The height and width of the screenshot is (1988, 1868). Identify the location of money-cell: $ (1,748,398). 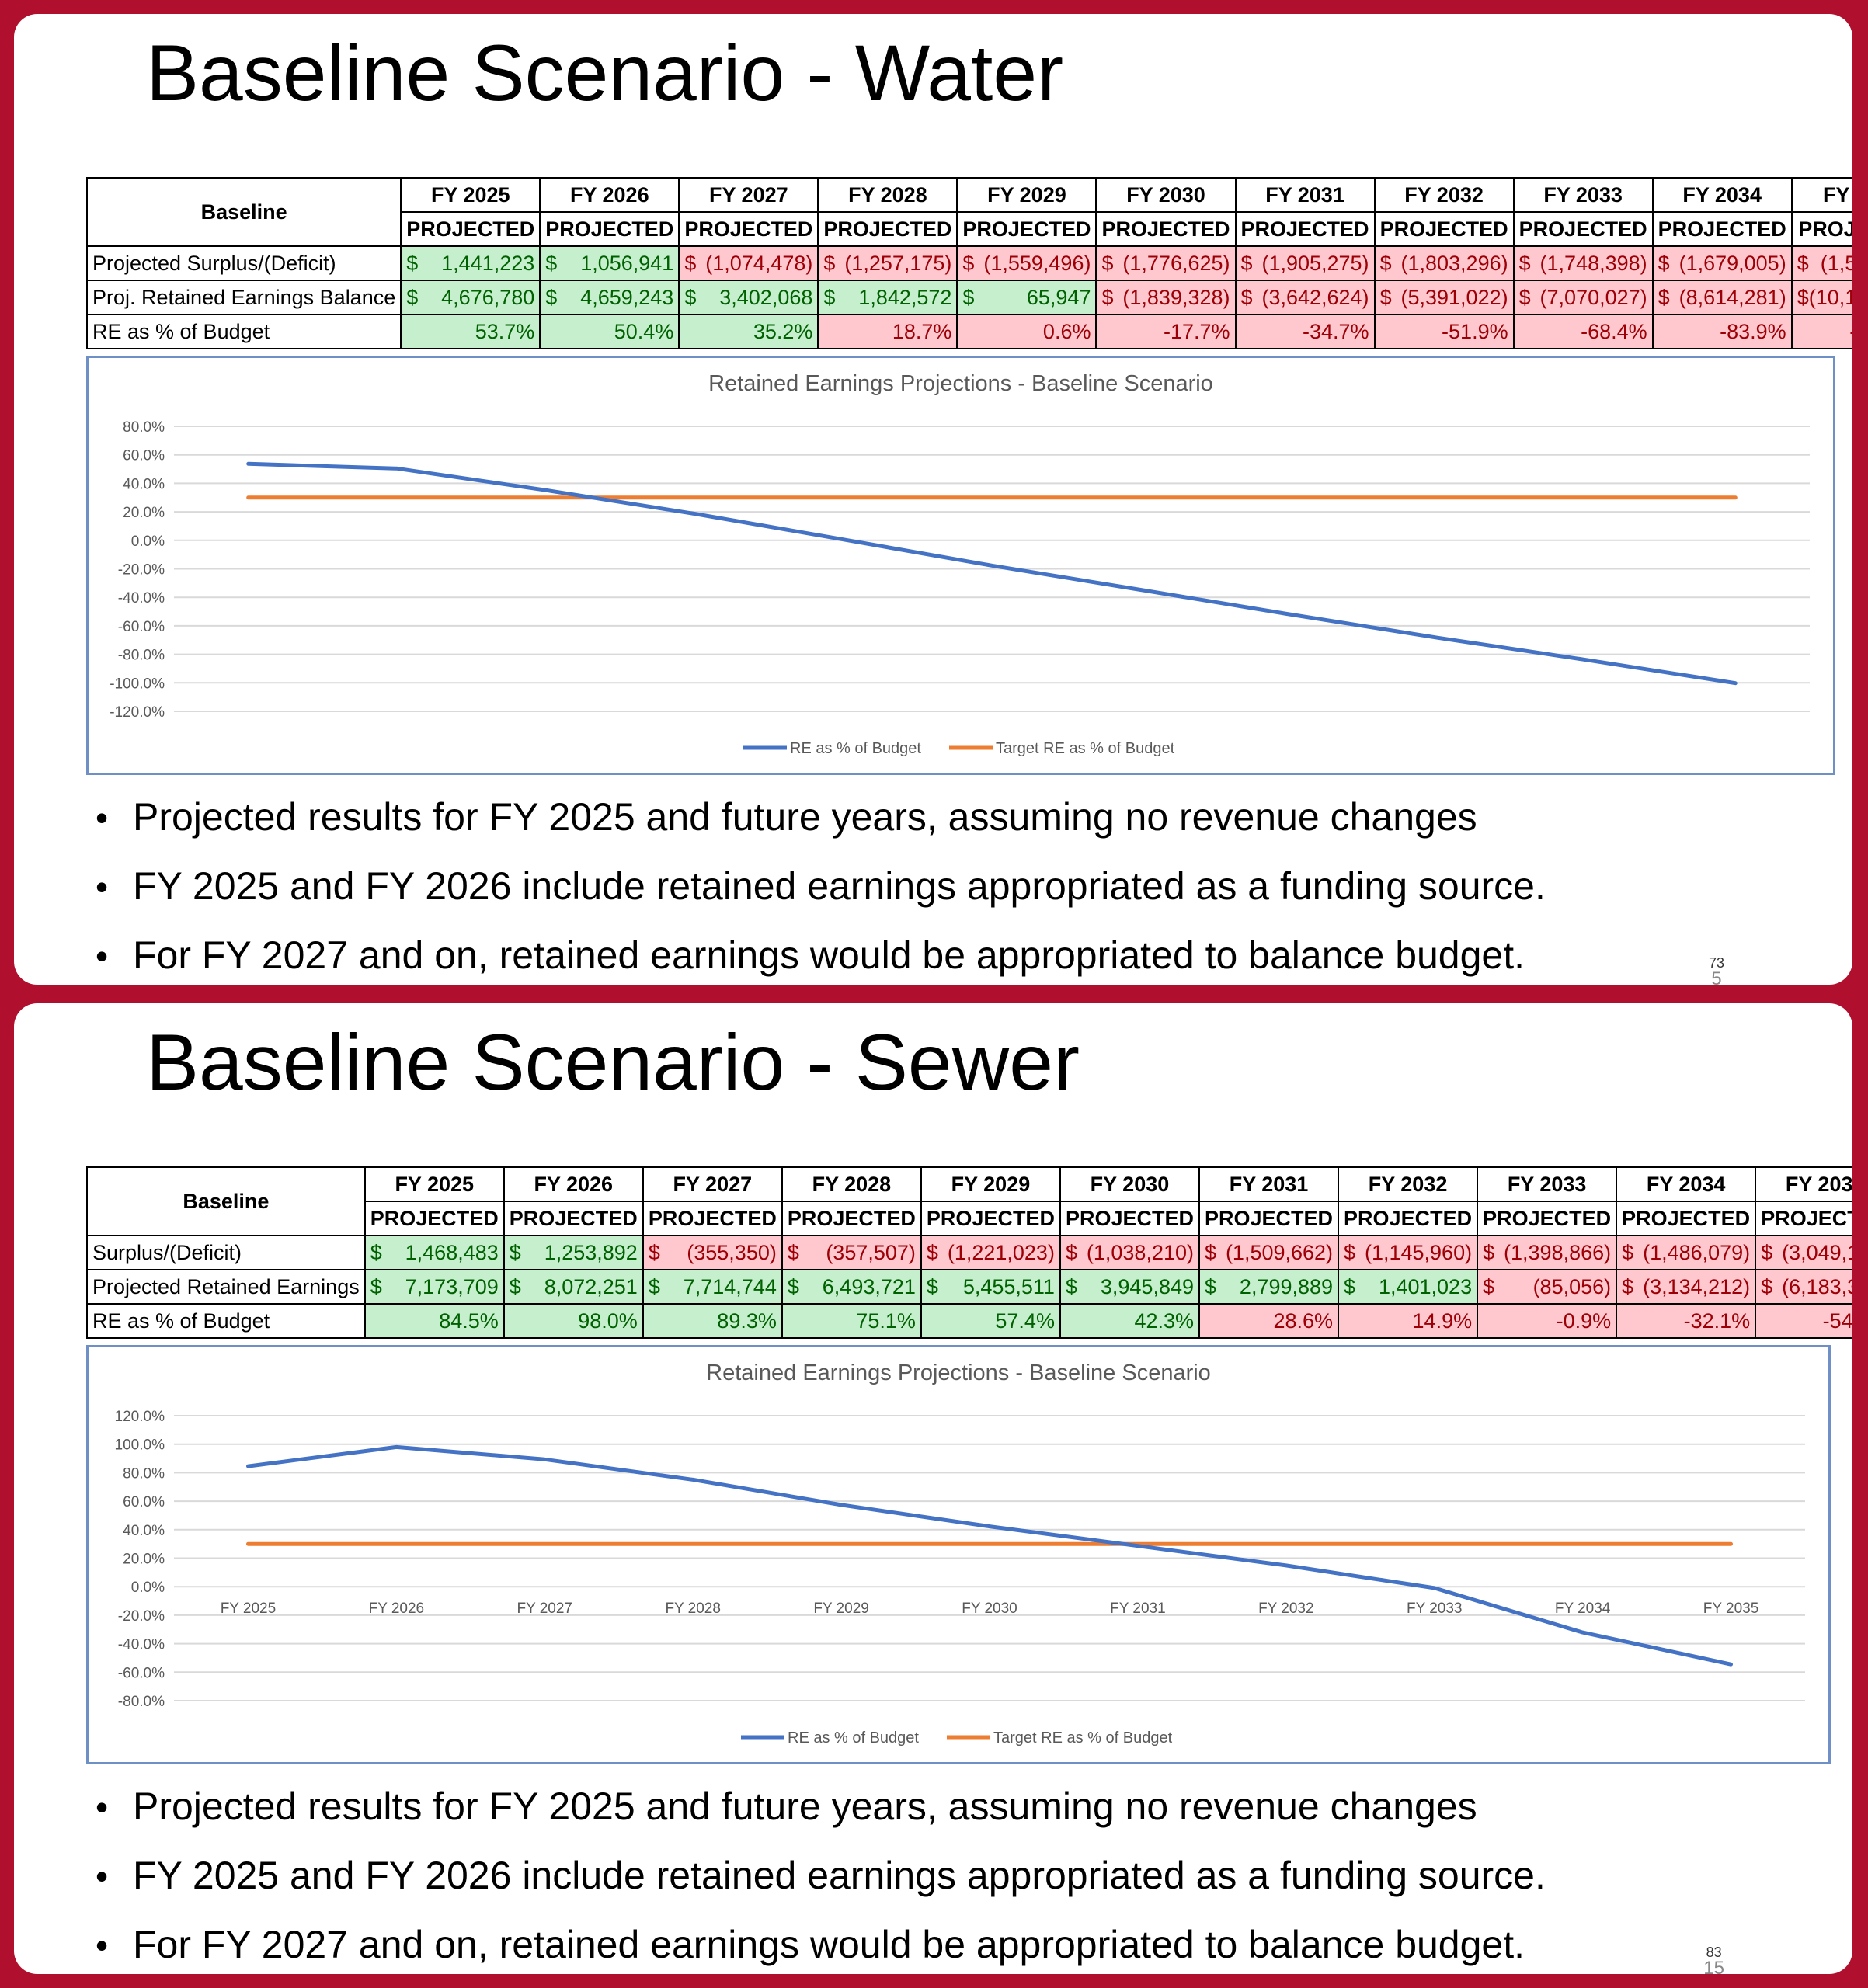
(1583, 263).